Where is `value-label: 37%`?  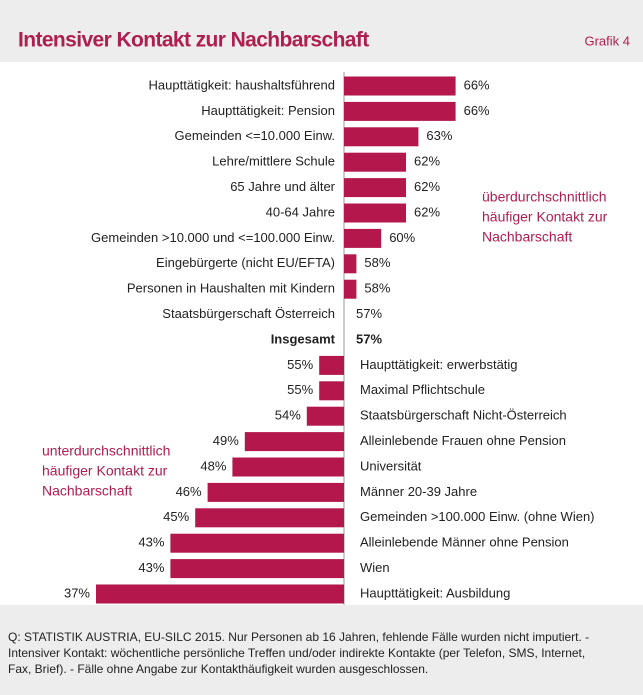
value-label: 37% is located at coordinates (77, 592).